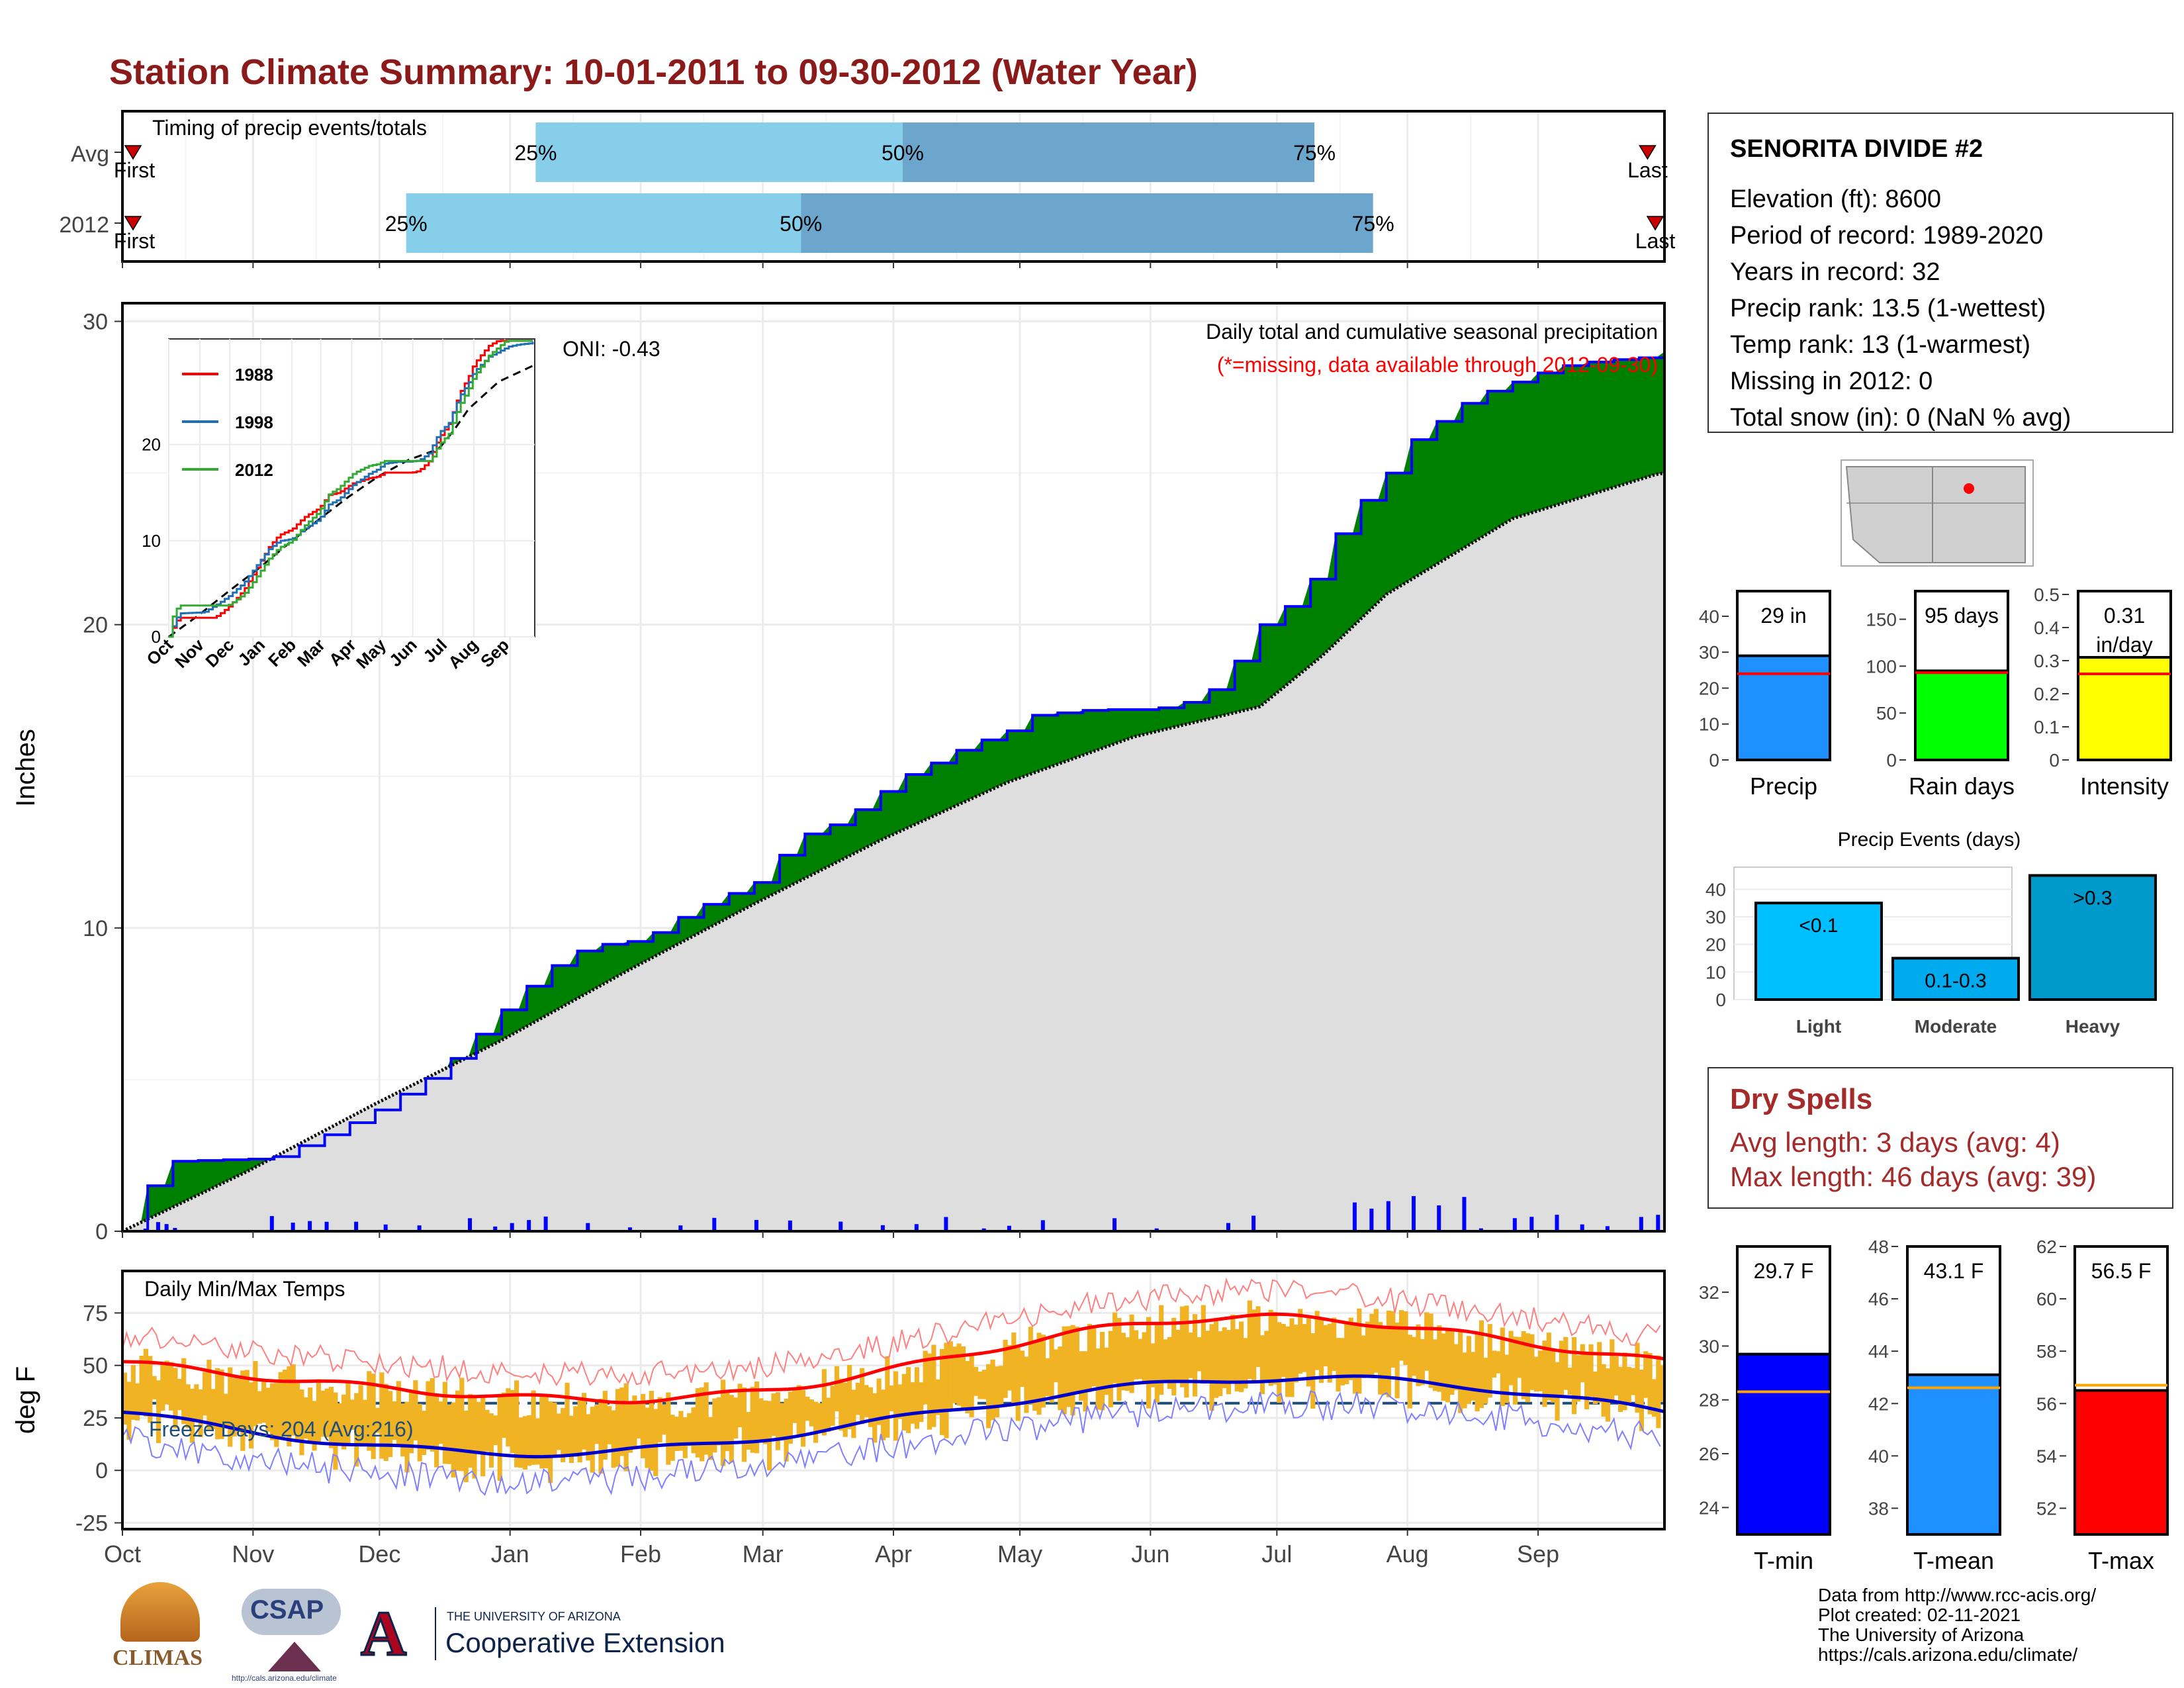 The image size is (2184, 1688). I want to click on map-state-new-mexico, so click(1979, 514).